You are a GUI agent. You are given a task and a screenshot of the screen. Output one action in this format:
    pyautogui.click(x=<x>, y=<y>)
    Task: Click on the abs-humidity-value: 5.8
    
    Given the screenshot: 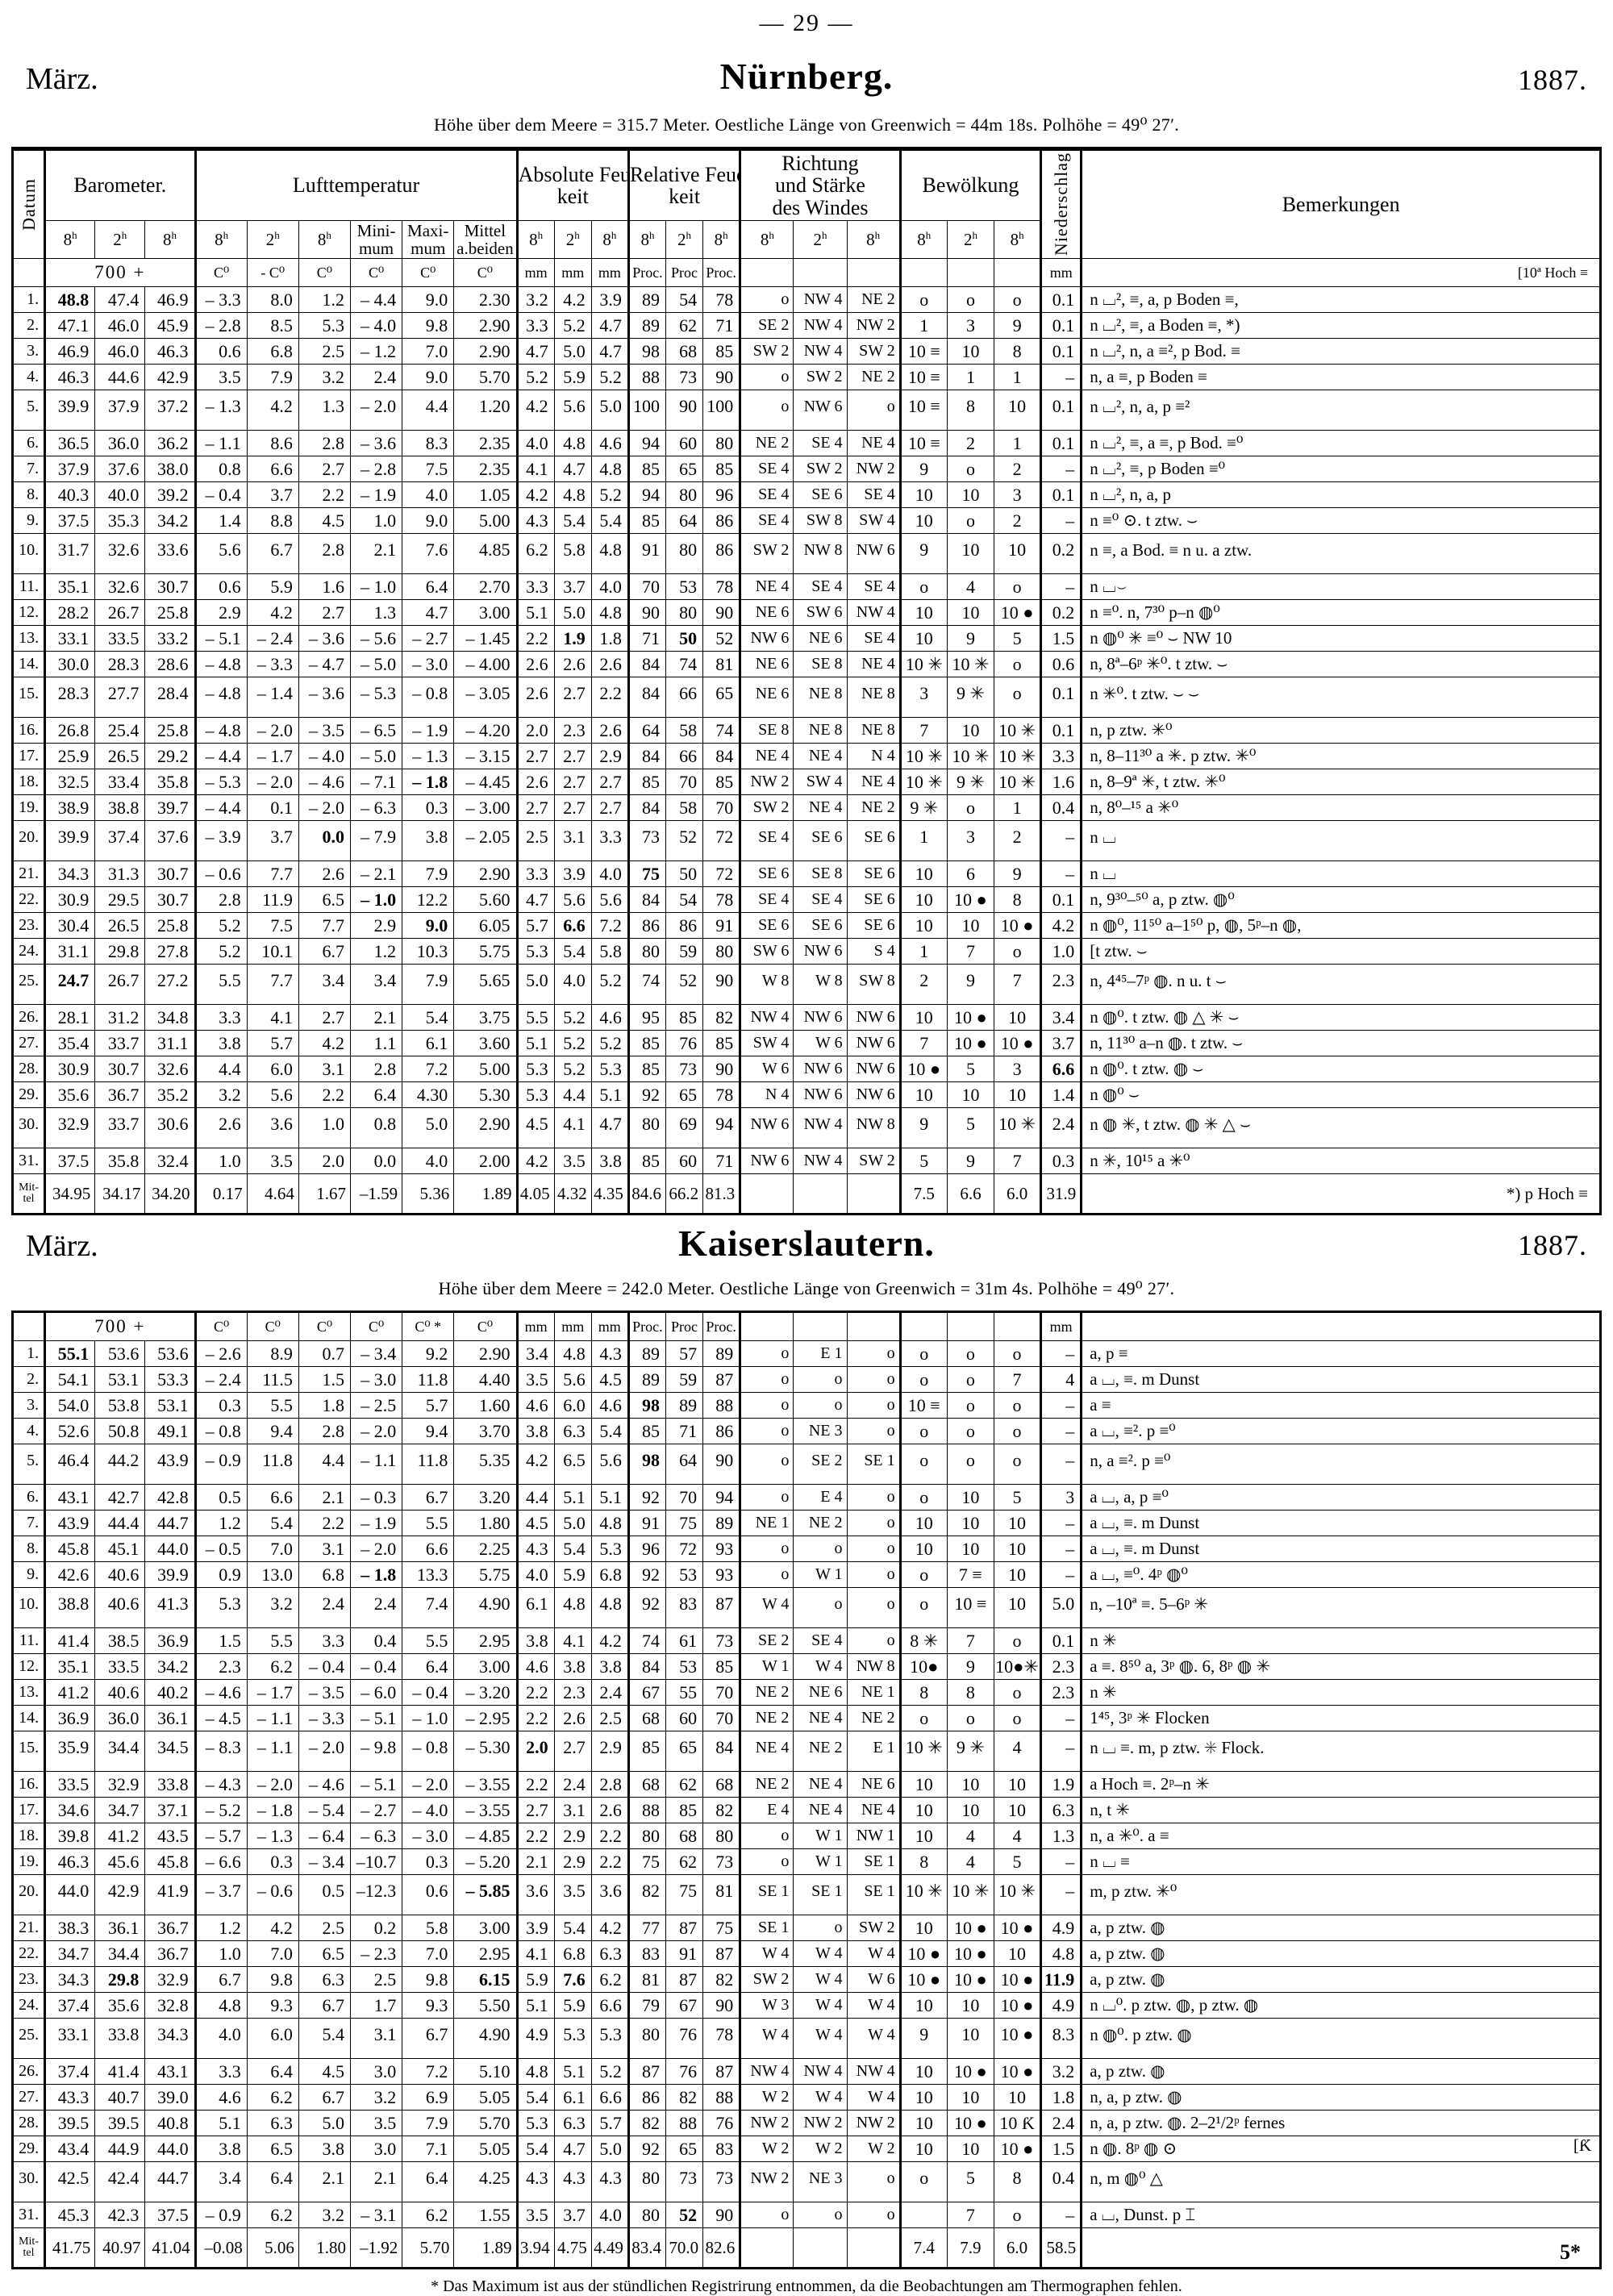 What is the action you would take?
    pyautogui.click(x=609, y=951)
    